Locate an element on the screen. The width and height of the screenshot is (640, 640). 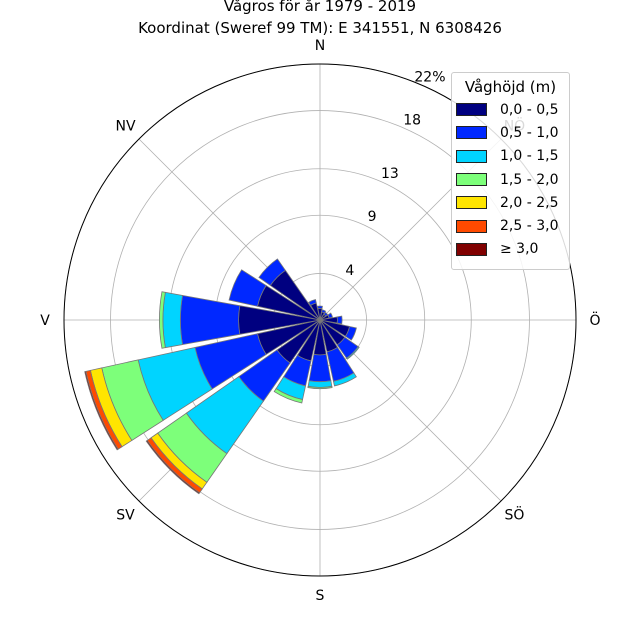
direction-label: N is located at coordinates (320, 46).